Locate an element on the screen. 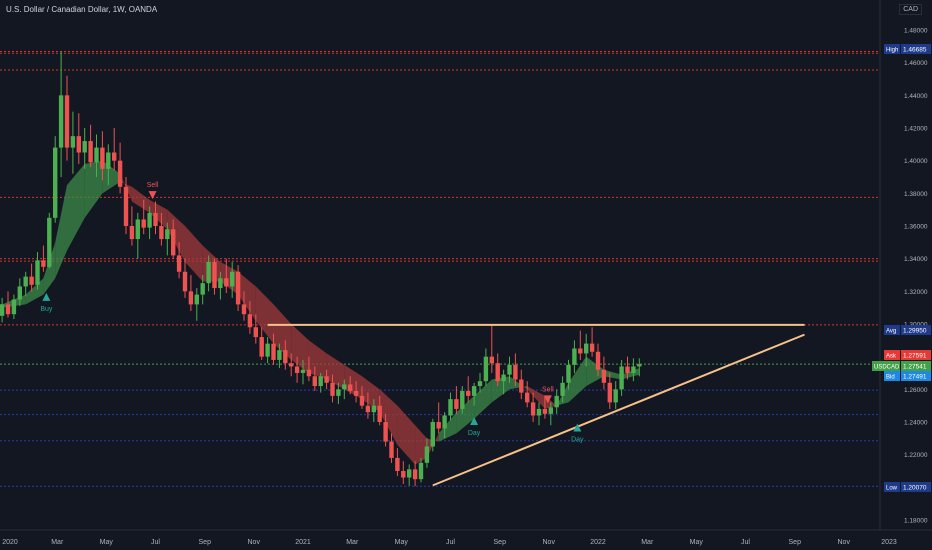 This screenshot has height=550, width=932. x-tick-label: May is located at coordinates (402, 542).